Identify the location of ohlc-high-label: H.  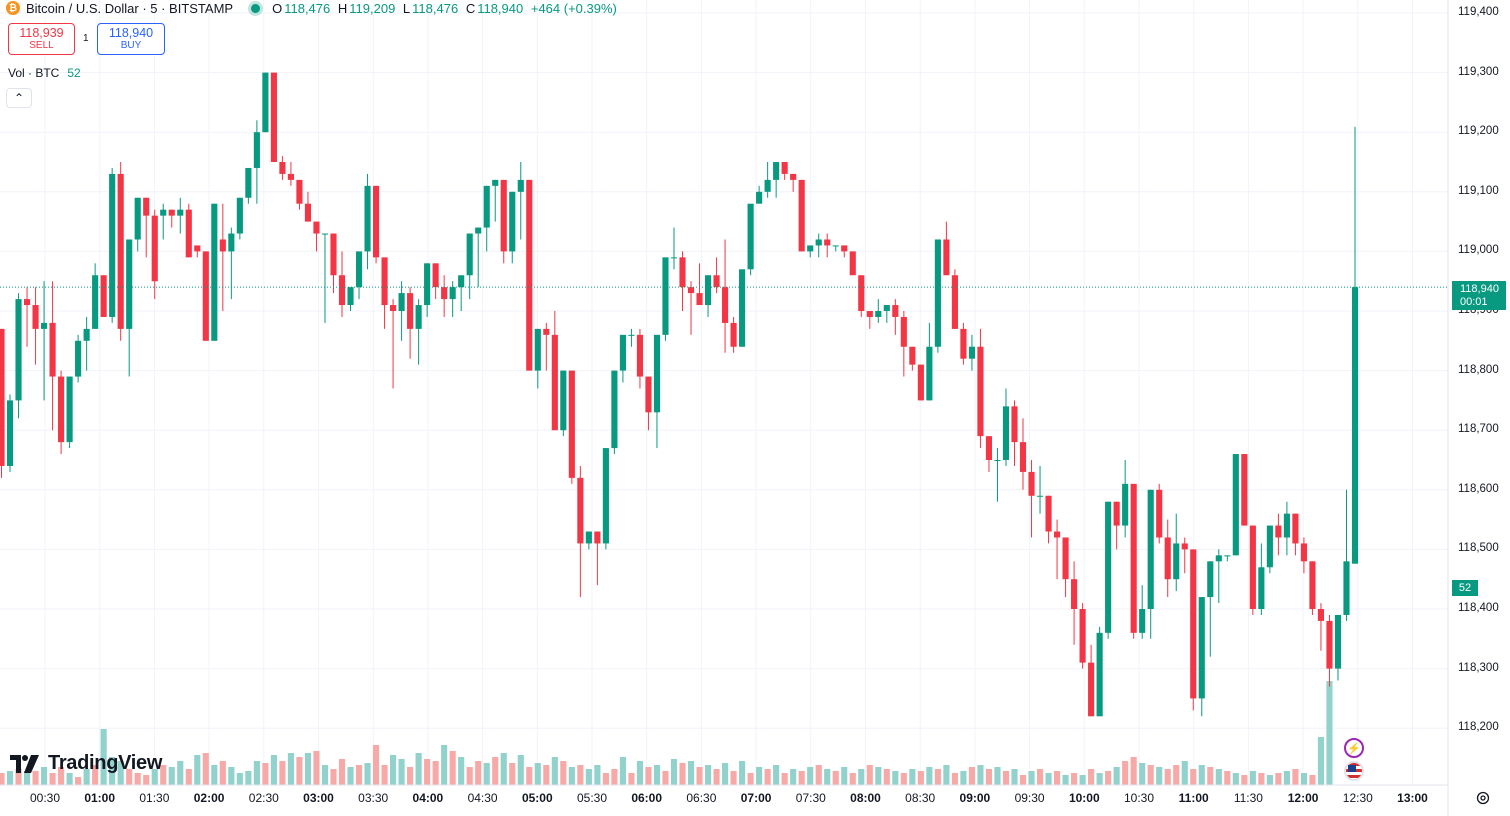
(342, 8).